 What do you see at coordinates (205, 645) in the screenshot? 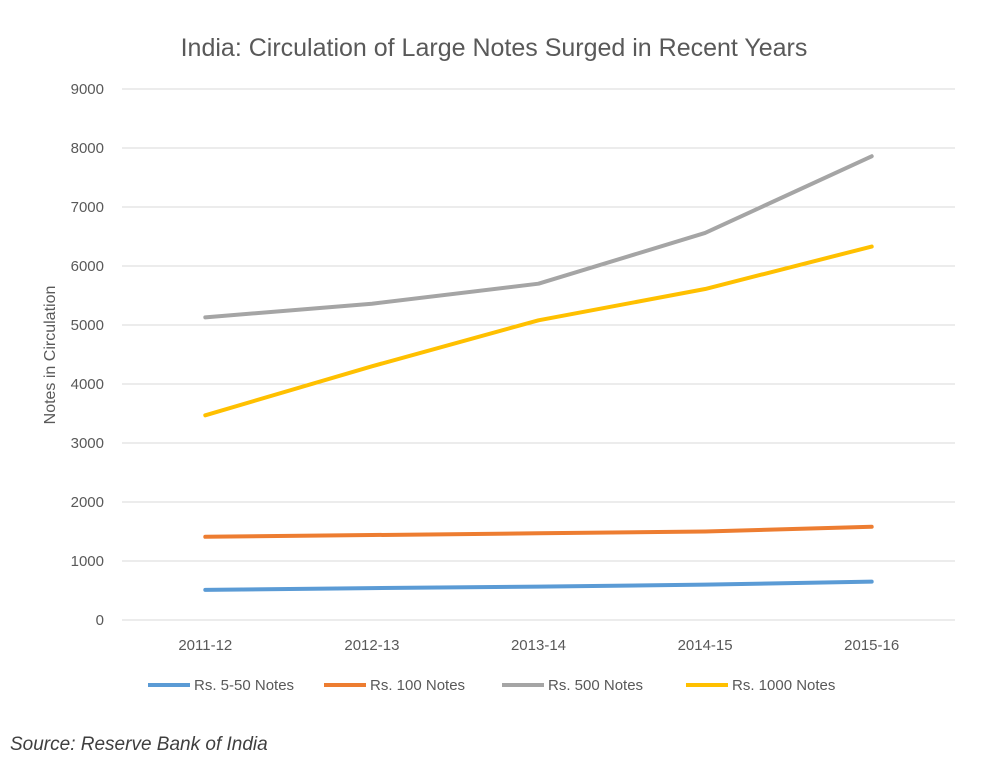
I see `x-tick-label: 2011-12` at bounding box center [205, 645].